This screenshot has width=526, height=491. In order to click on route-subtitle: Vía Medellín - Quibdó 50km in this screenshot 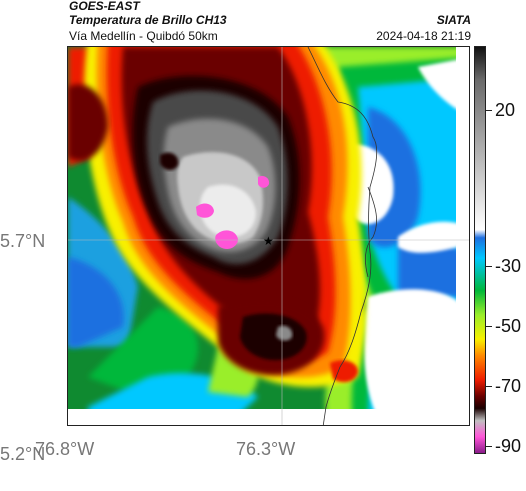, I will do `click(143, 36)`.